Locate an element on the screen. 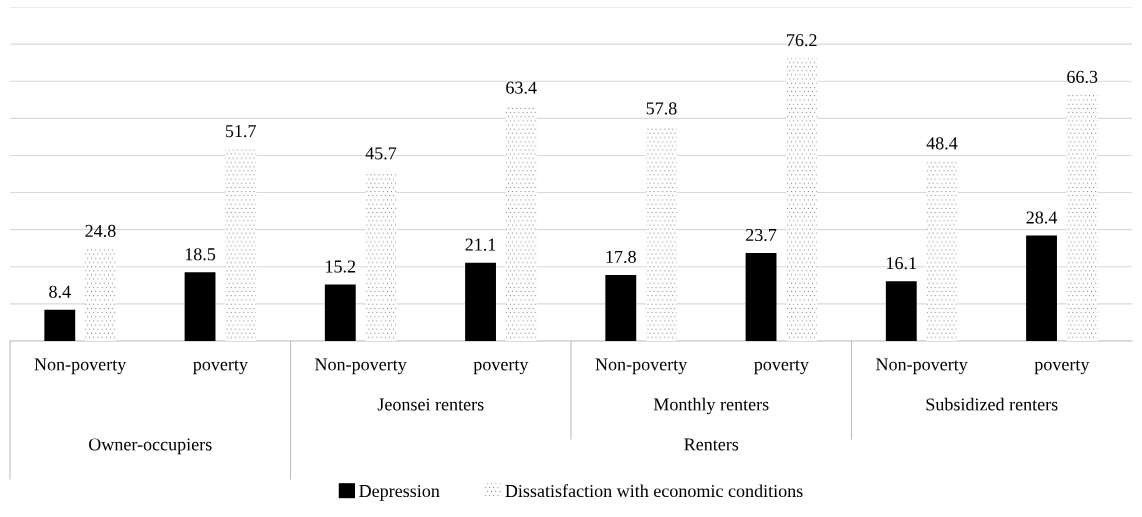 Image resolution: width=1142 pixels, height=517 pixels. legend-label: Depression is located at coordinates (399, 492).